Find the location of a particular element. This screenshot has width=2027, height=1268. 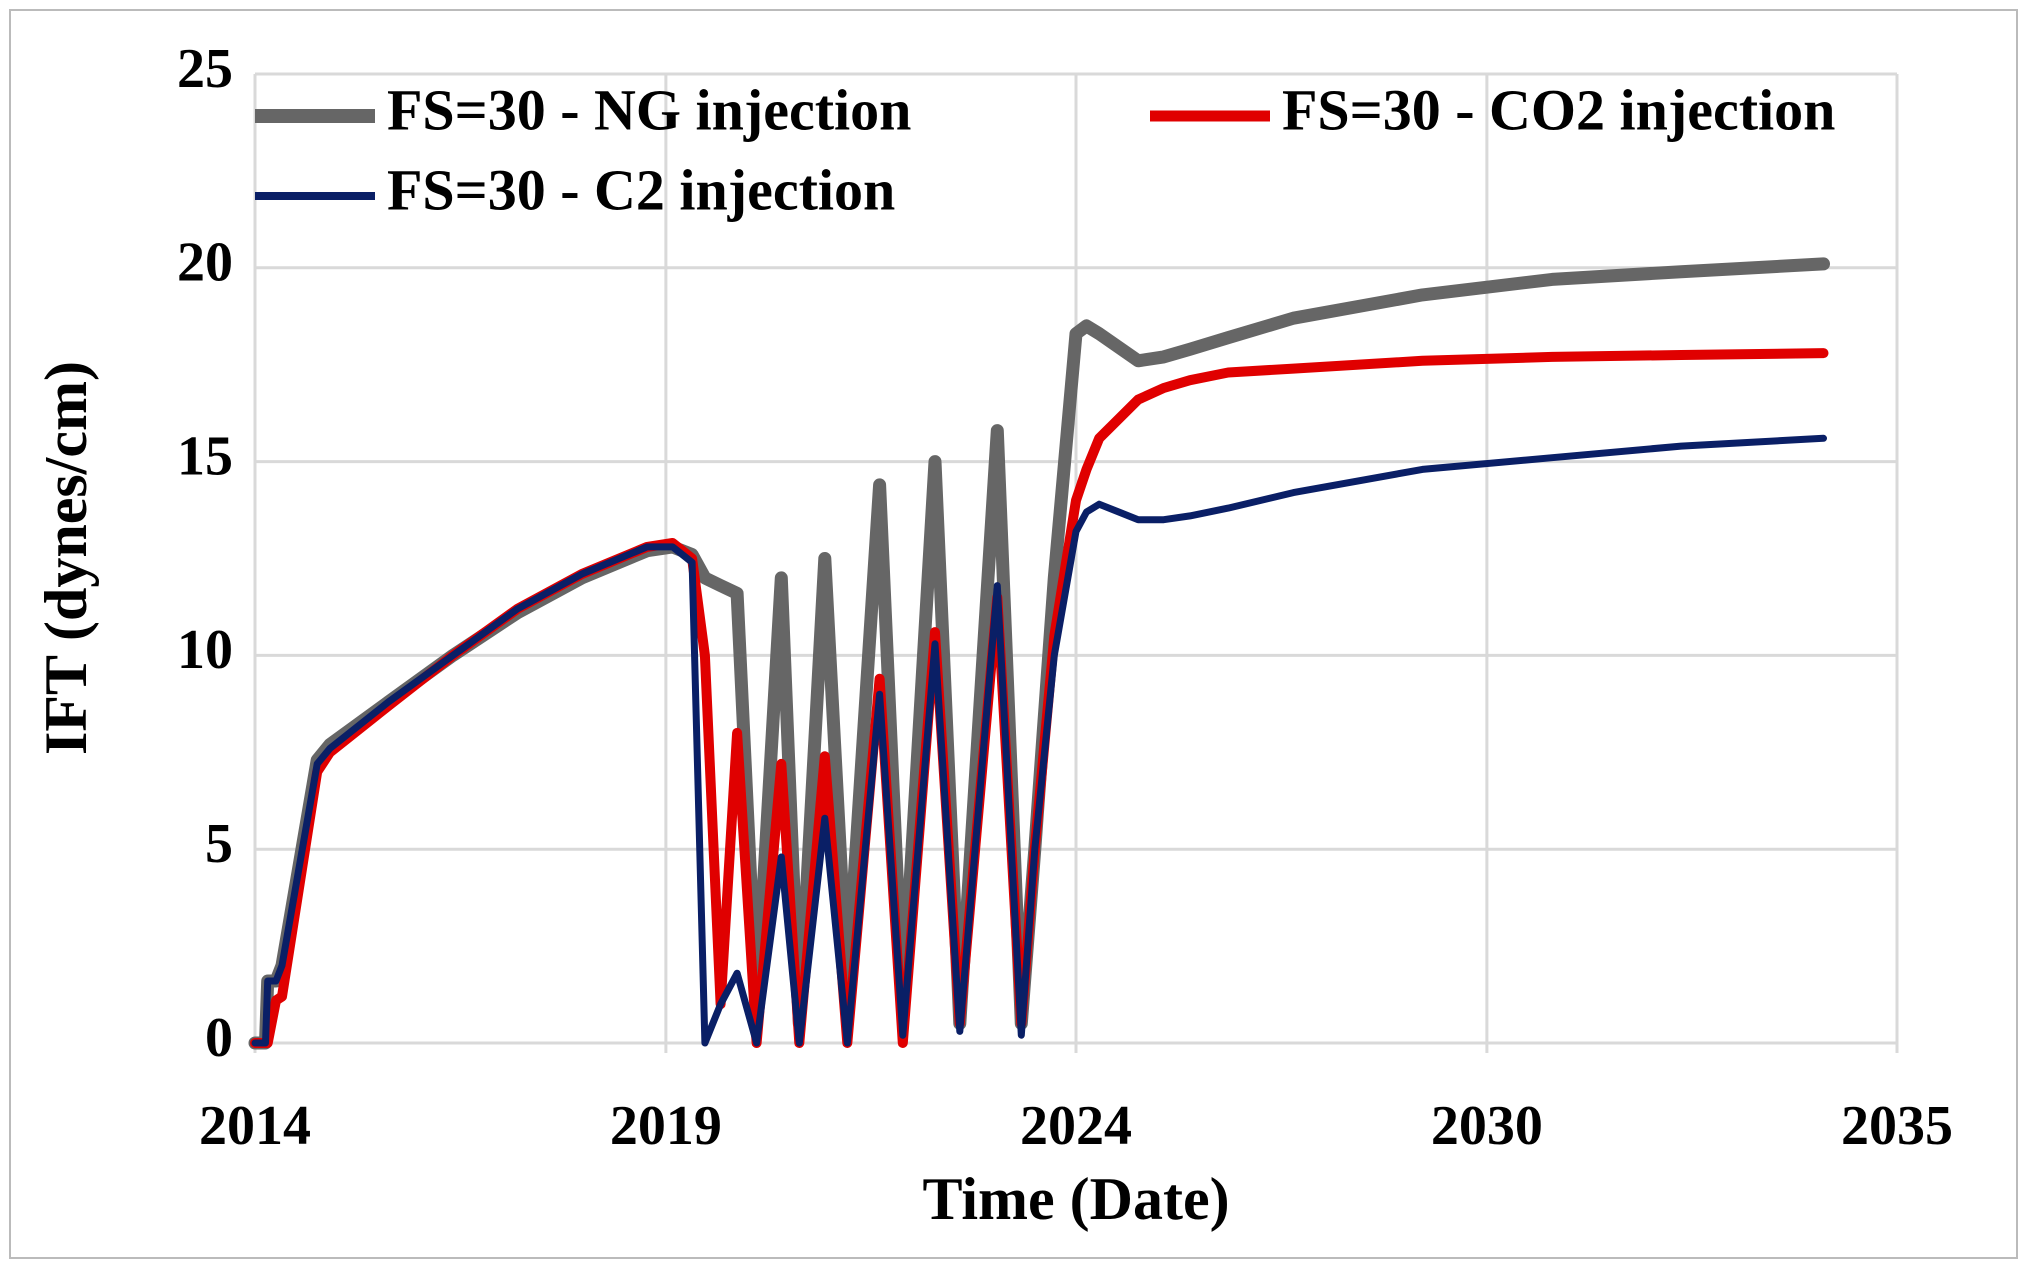

x-tick-label: 2019 is located at coordinates (666, 1126).